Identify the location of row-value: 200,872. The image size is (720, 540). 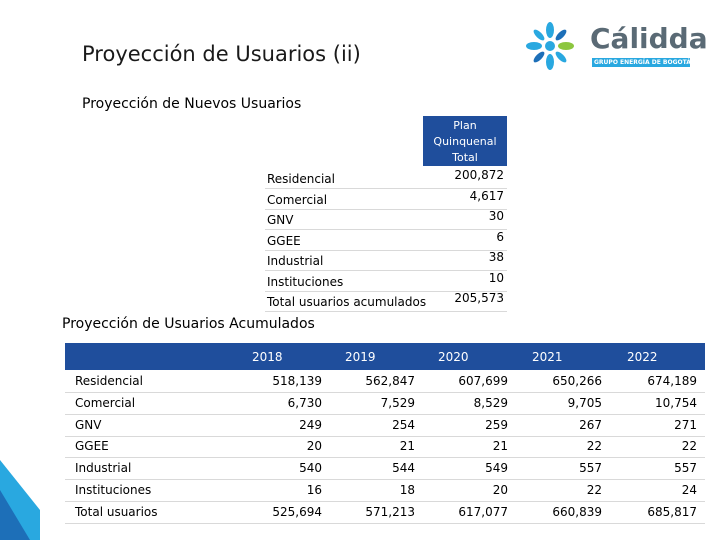
(479, 175).